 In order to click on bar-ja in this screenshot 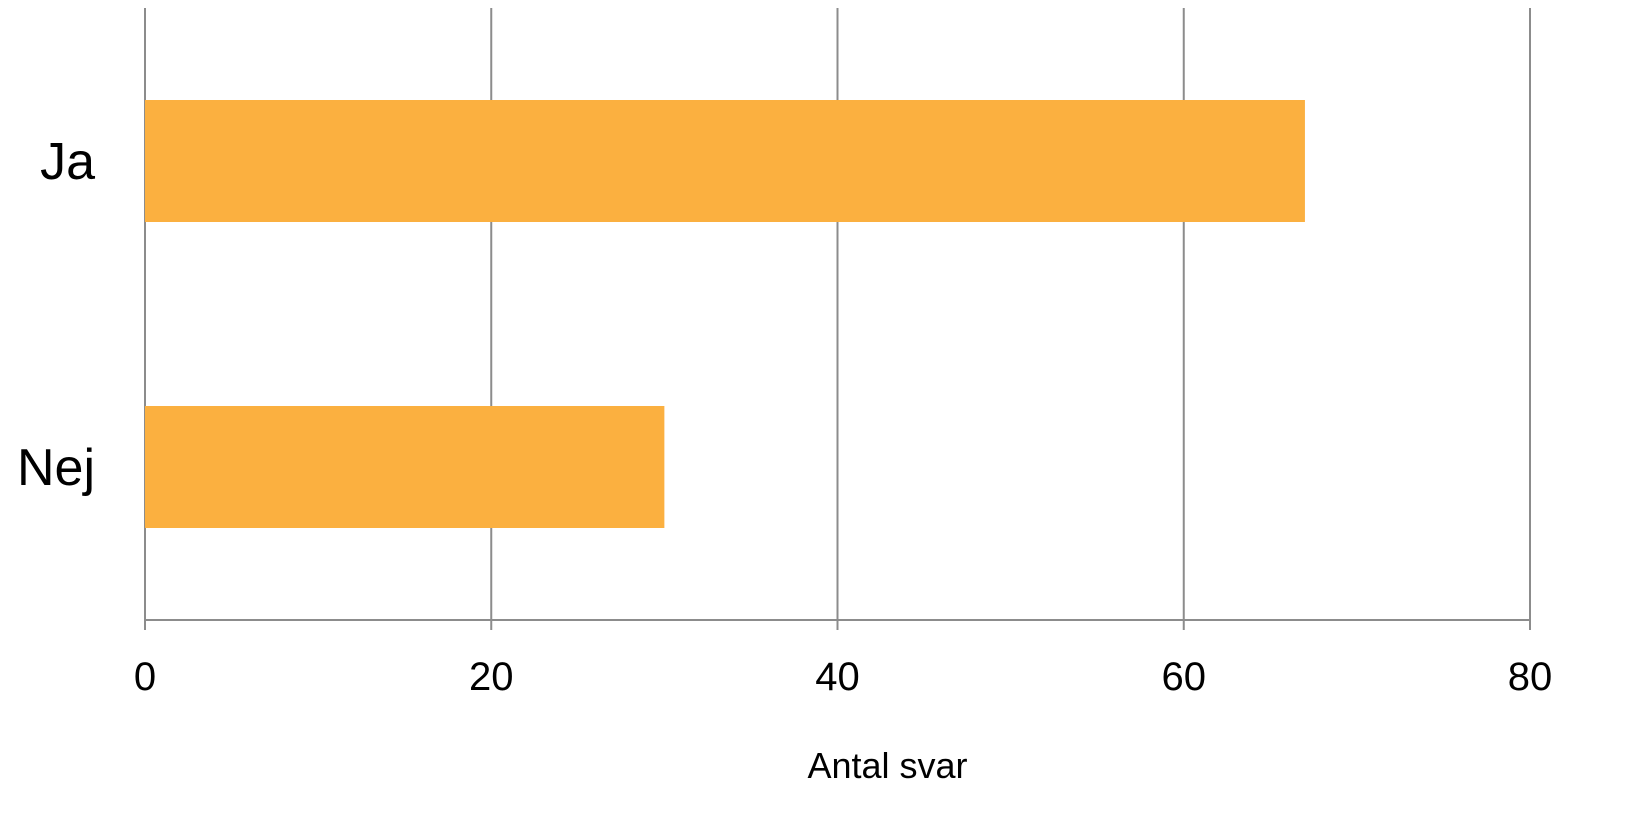, I will do `click(725, 161)`.